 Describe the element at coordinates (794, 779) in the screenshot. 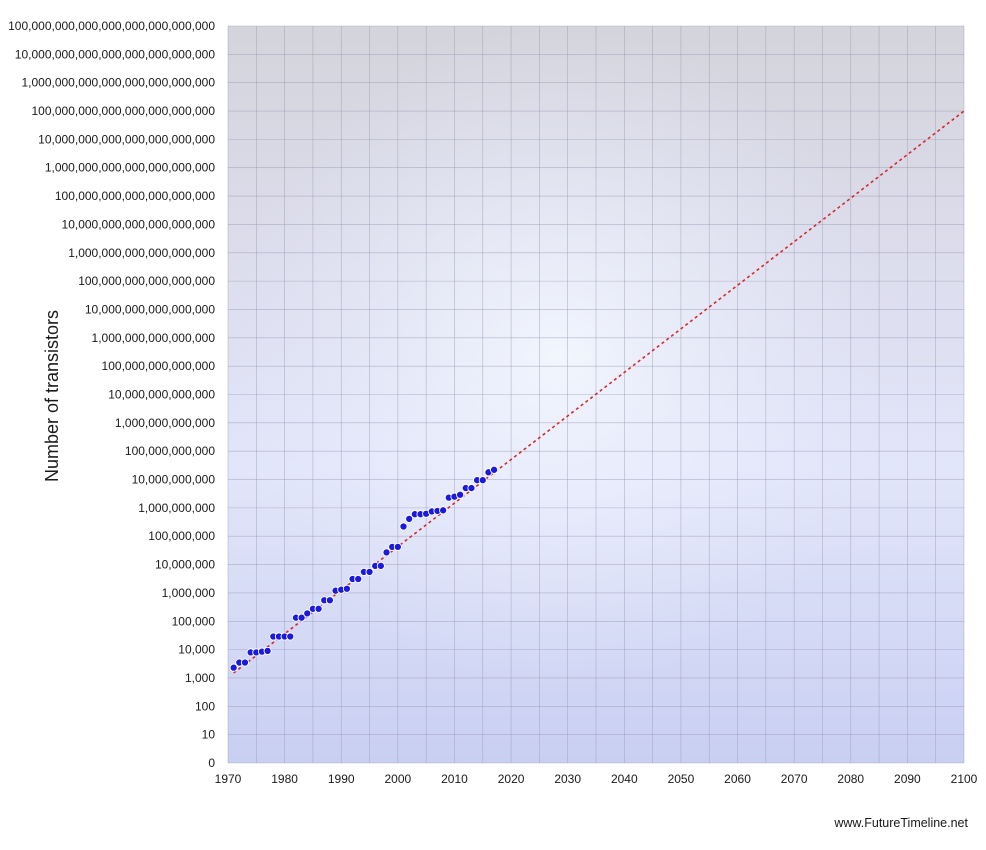

I see `x-tick-label: 2070` at that location.